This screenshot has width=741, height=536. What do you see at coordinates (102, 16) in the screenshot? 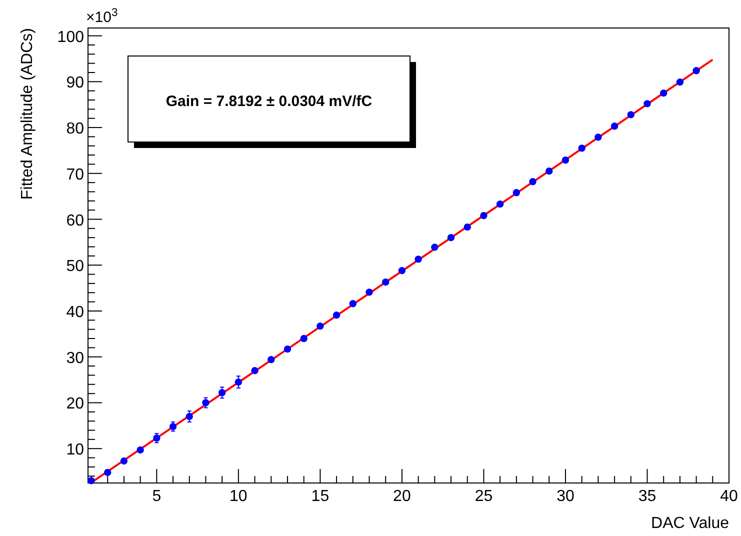
I see `text: ×10$^{3}$` at bounding box center [102, 16].